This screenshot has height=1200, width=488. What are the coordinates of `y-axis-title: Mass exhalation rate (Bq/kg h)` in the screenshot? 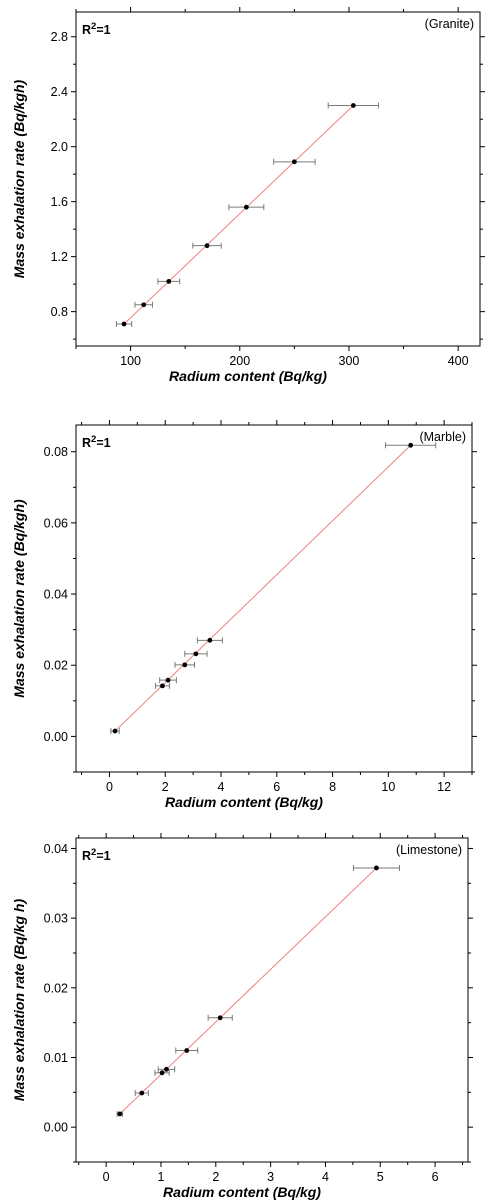 It's located at (19, 1000).